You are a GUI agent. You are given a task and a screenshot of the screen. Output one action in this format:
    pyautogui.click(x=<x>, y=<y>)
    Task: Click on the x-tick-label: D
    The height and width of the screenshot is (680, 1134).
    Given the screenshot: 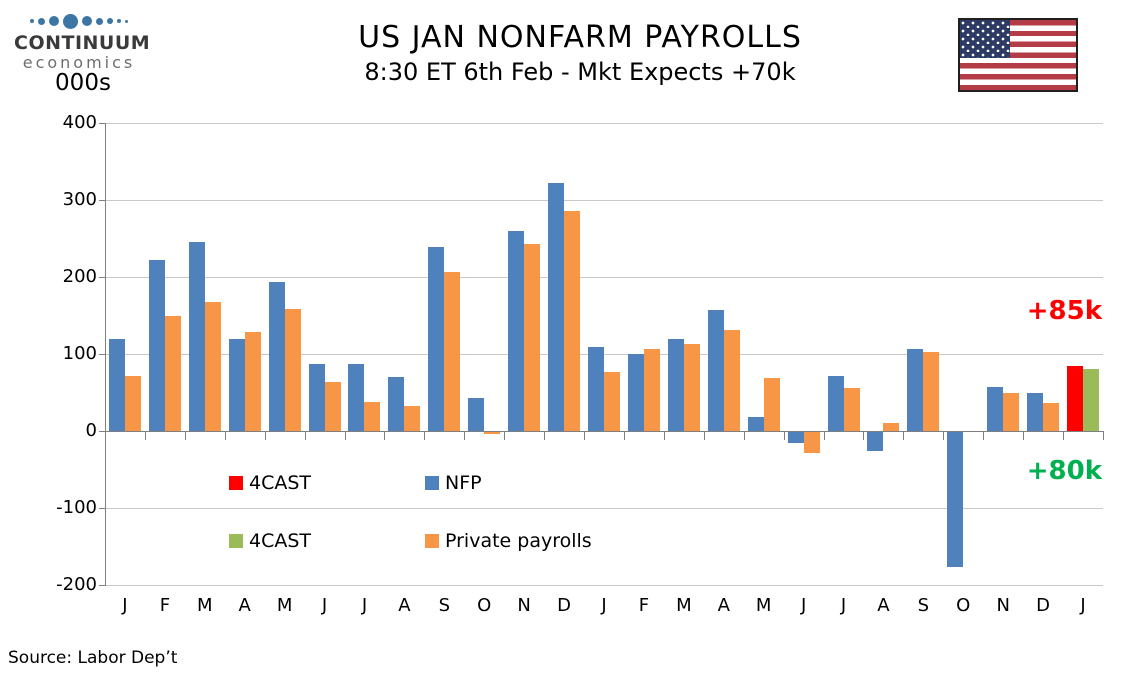 What is the action you would take?
    pyautogui.click(x=564, y=605)
    